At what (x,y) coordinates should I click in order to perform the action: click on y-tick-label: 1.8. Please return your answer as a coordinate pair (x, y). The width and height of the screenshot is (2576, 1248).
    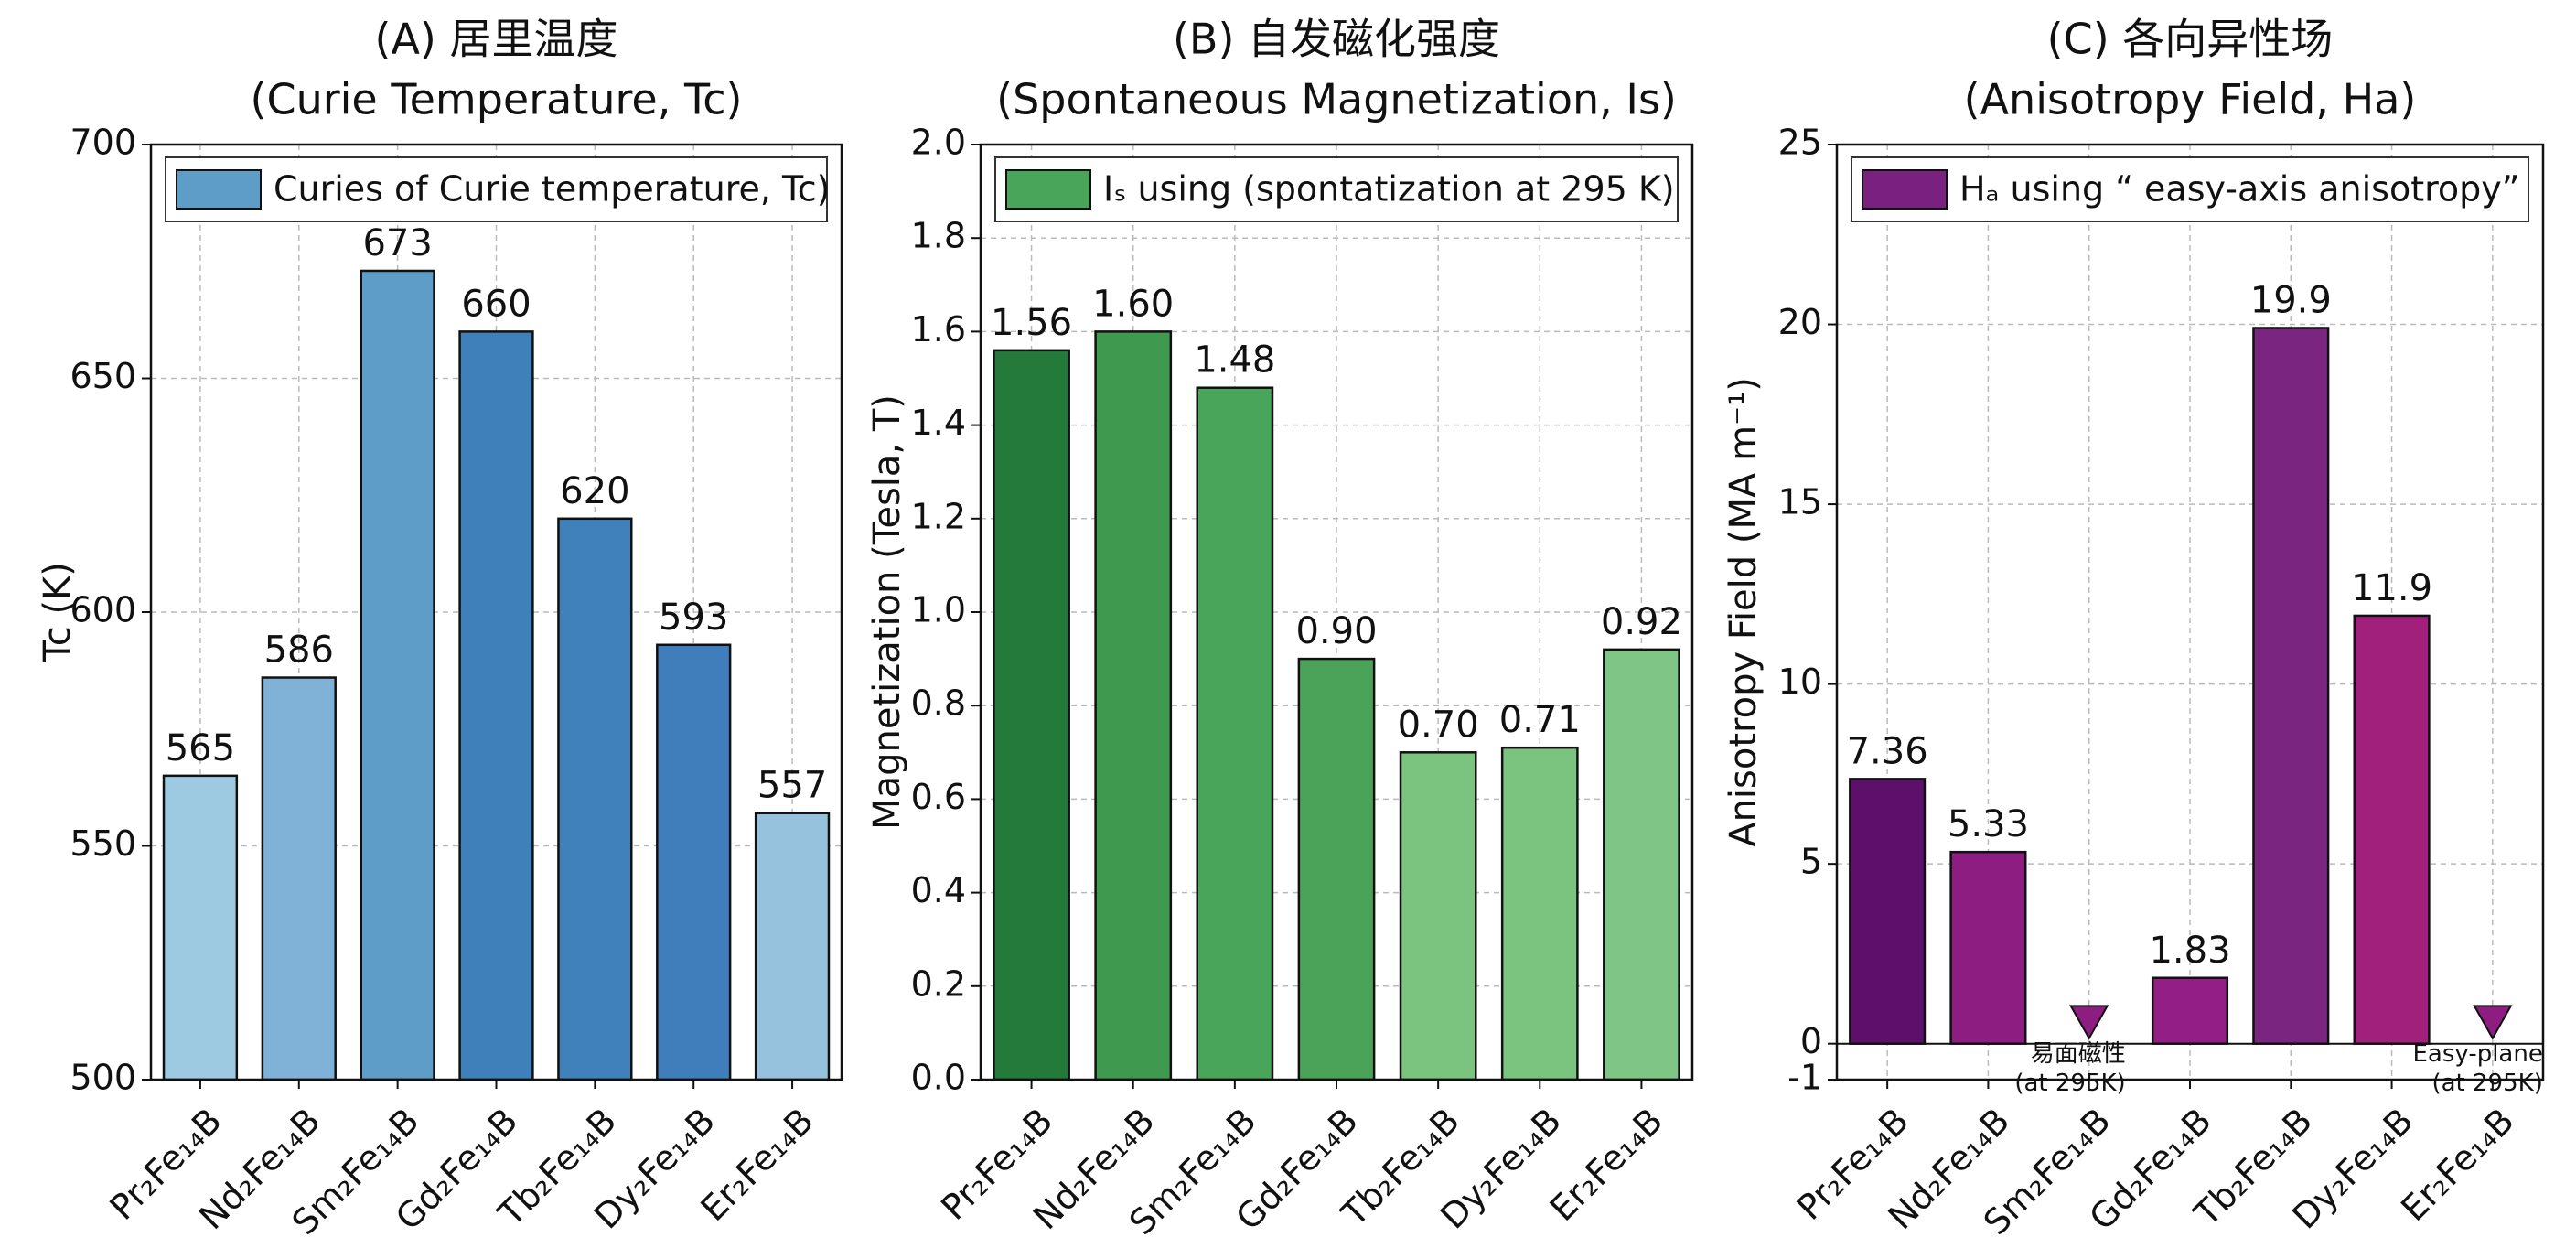
    Looking at the image, I should click on (938, 236).